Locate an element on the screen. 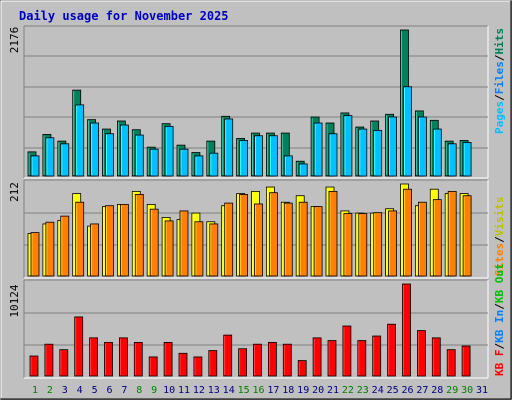 This screenshot has height=400, width=512. day-label: 15 is located at coordinates (244, 390).